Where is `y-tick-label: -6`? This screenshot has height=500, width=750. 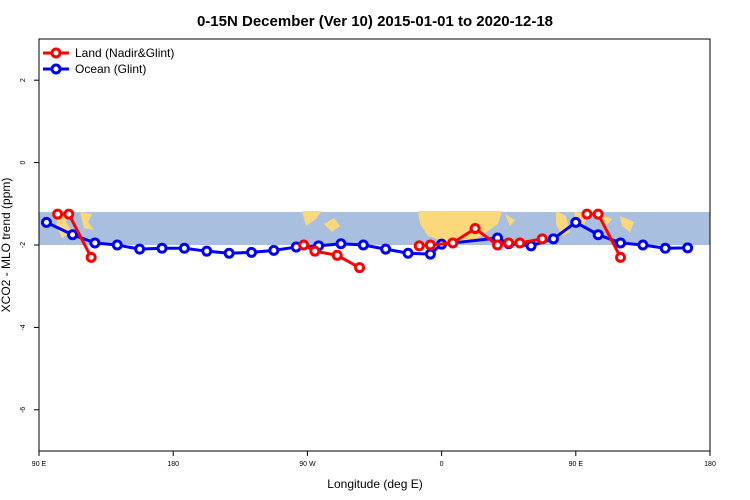
y-tick-label: -6 is located at coordinates (23, 410).